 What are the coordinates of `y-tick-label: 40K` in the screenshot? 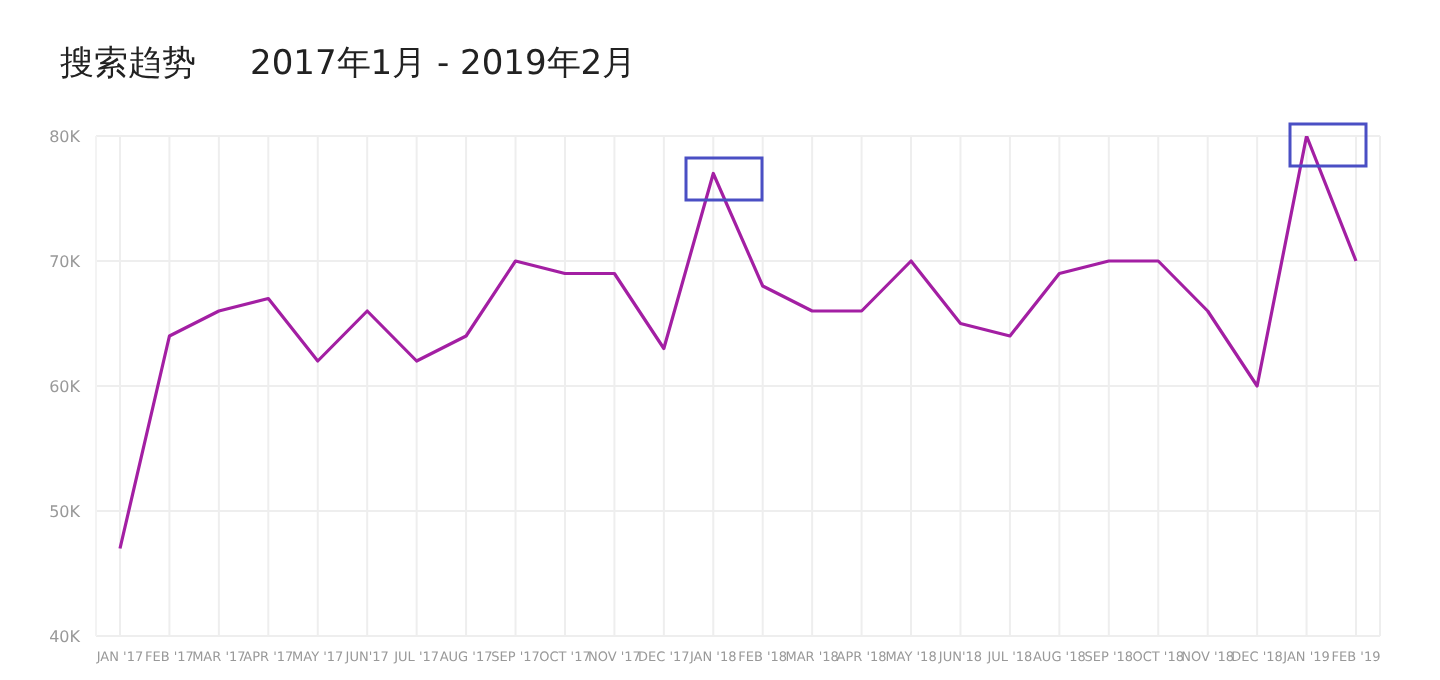 It's located at (65, 636).